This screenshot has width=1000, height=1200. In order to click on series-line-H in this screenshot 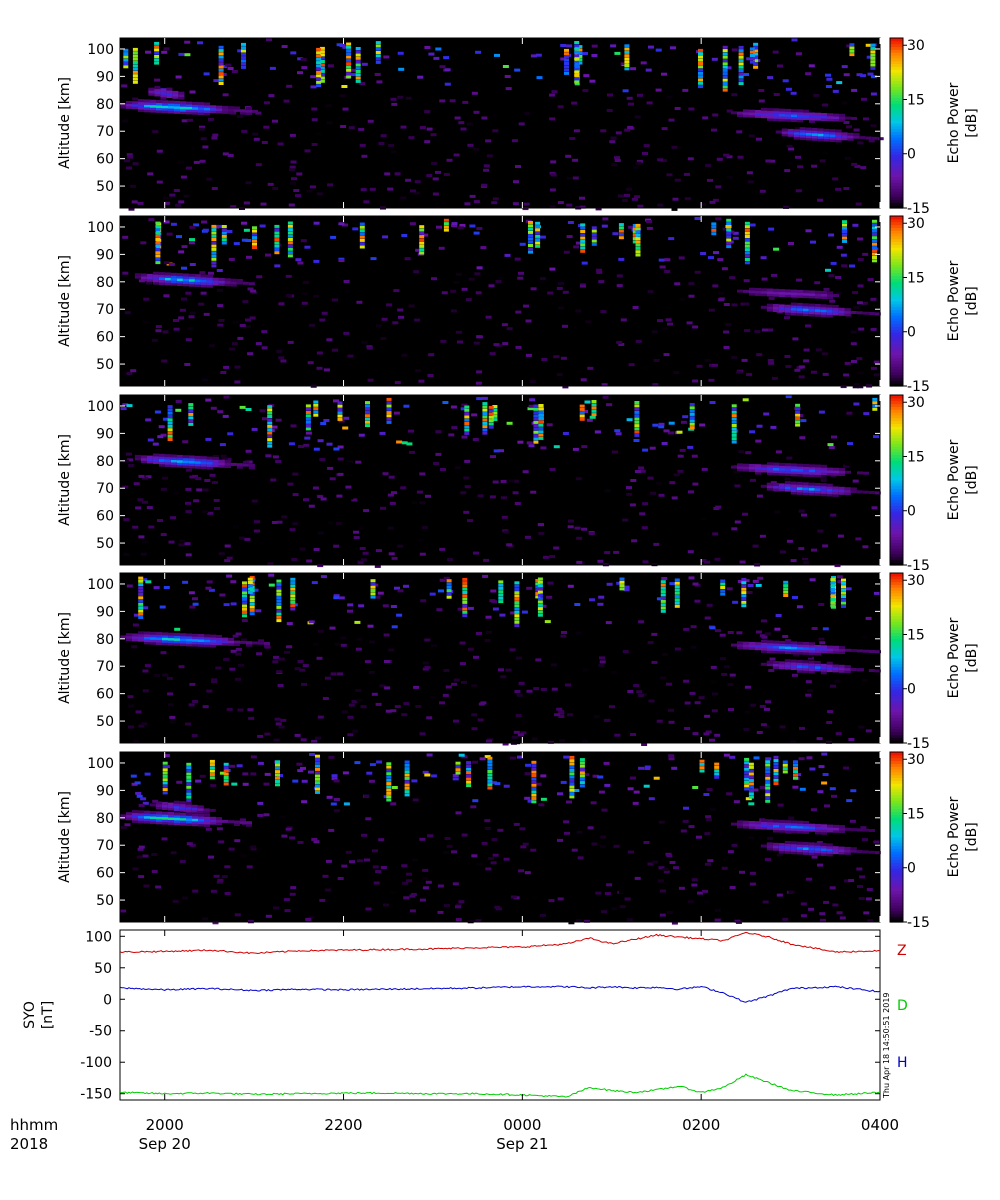, I will do `click(500, 994)`.